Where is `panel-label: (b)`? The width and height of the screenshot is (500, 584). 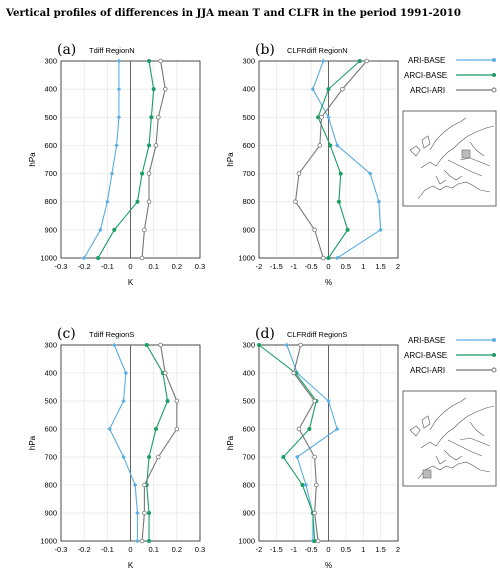 panel-label: (b) is located at coordinates (265, 50).